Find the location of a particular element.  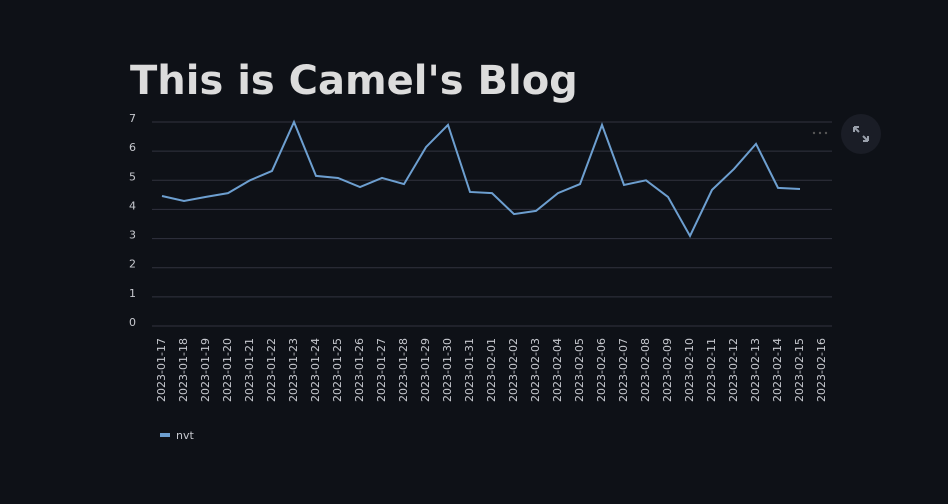

x-tick-label: 2023-01-21 is located at coordinates (249, 370).